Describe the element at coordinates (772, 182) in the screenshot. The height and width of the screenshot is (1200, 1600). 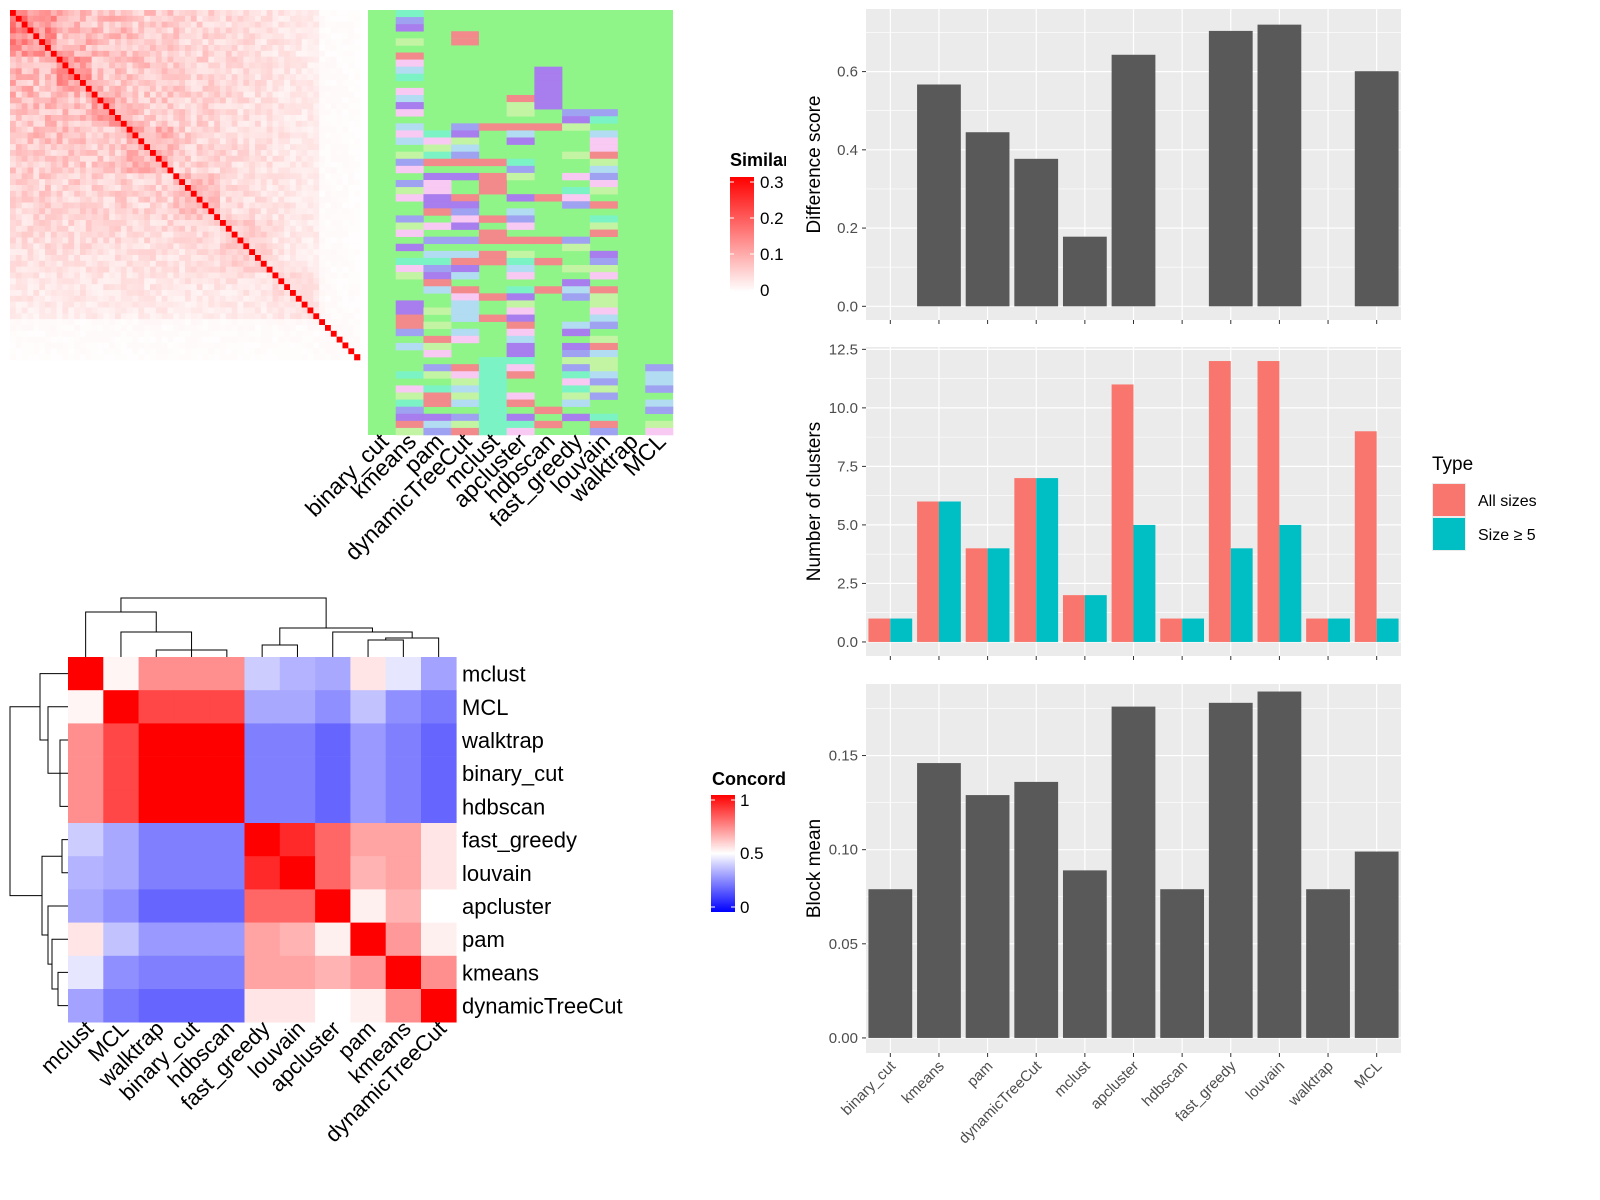
I see `legend-tick-label: 0.3` at that location.